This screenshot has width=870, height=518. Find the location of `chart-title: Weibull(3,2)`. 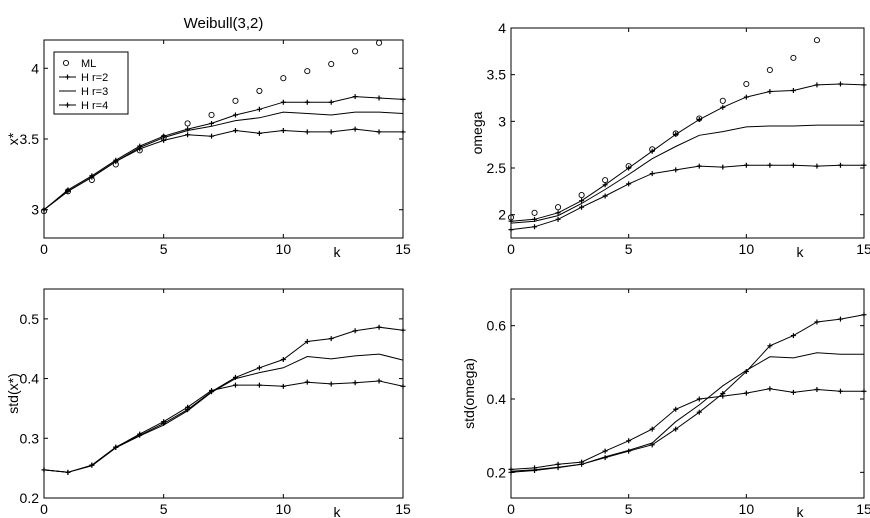

chart-title: Weibull(3,2) is located at coordinates (224, 23).